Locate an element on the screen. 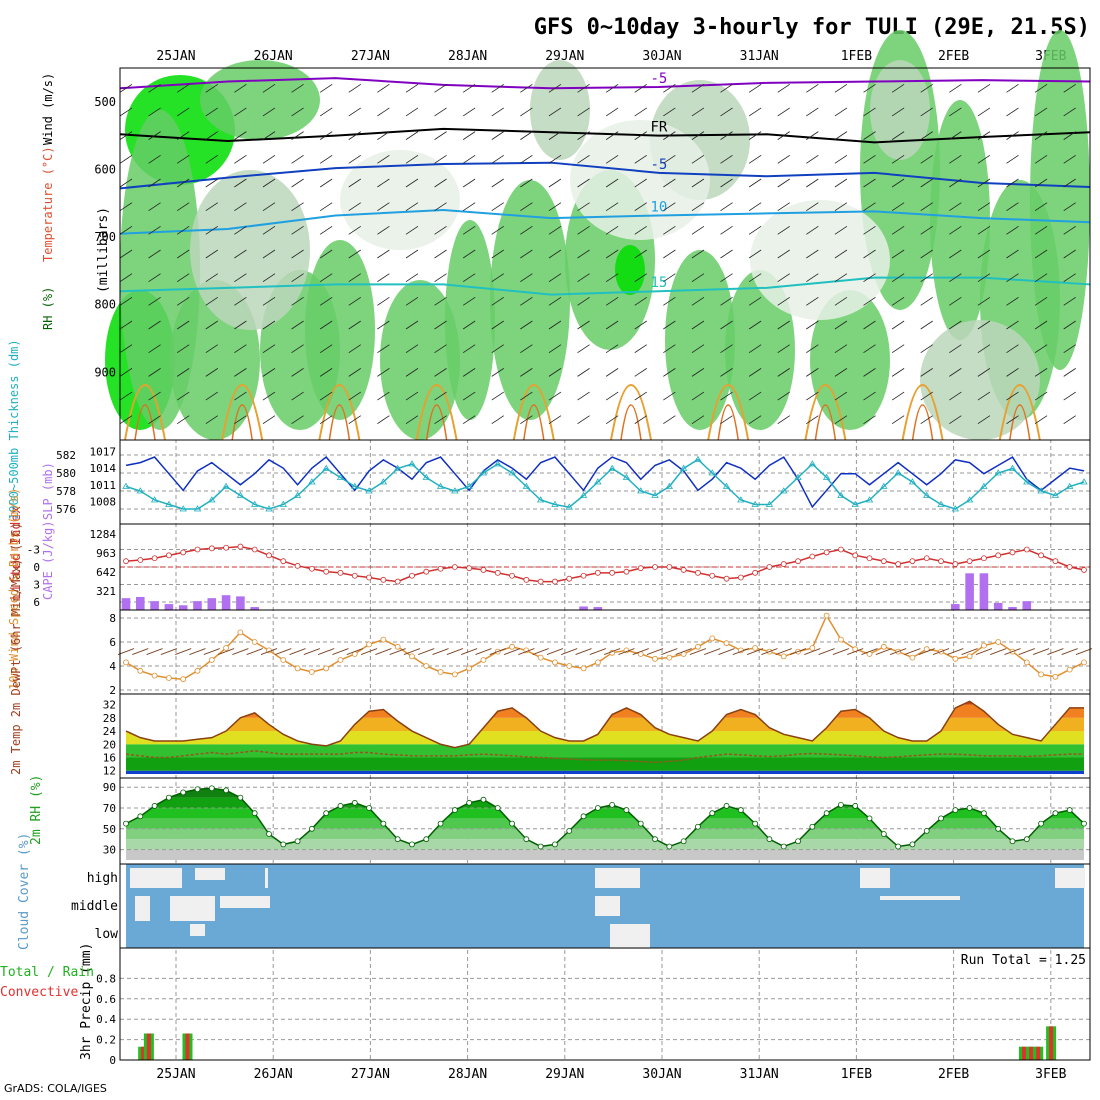  date-label-top: 1FEB is located at coordinates (856, 56).